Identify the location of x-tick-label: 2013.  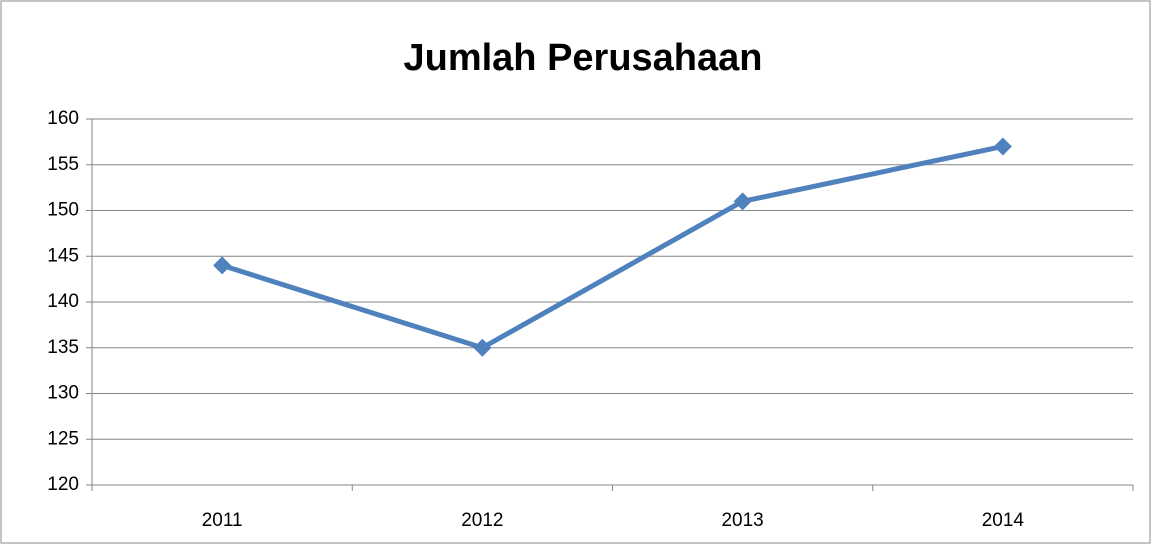
(742, 520).